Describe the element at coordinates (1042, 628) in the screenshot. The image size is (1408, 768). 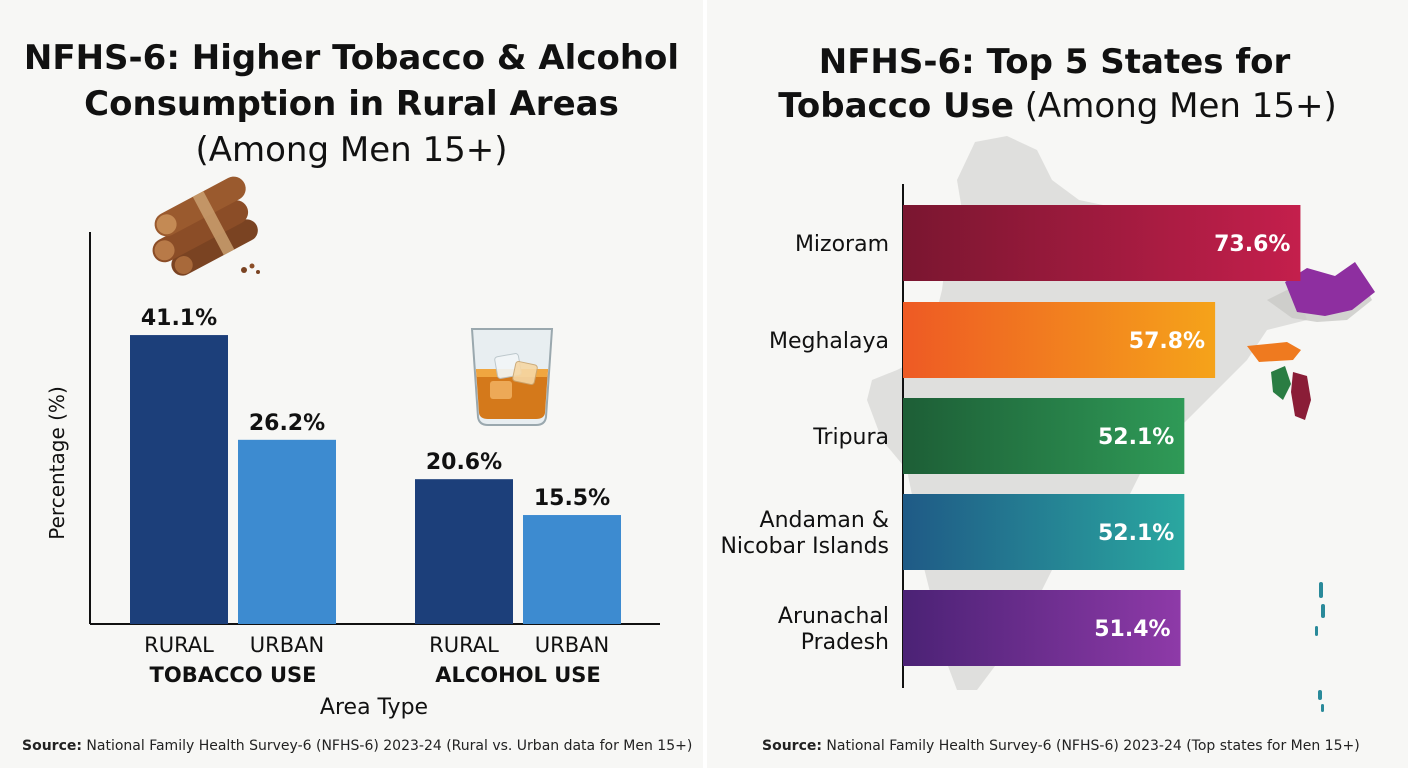
I see `bar-arunachal-pradesh` at that location.